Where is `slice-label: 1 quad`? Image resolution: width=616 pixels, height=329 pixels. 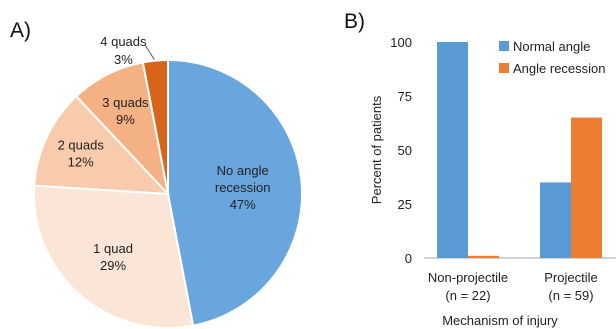
slice-label: 1 quad is located at coordinates (113, 248).